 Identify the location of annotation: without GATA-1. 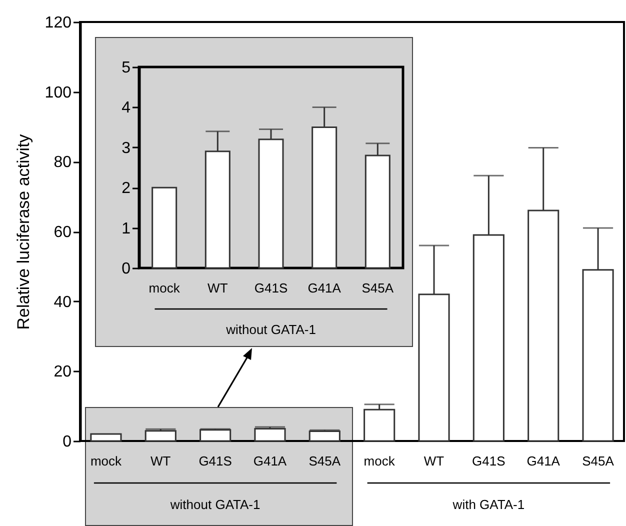
(270, 329).